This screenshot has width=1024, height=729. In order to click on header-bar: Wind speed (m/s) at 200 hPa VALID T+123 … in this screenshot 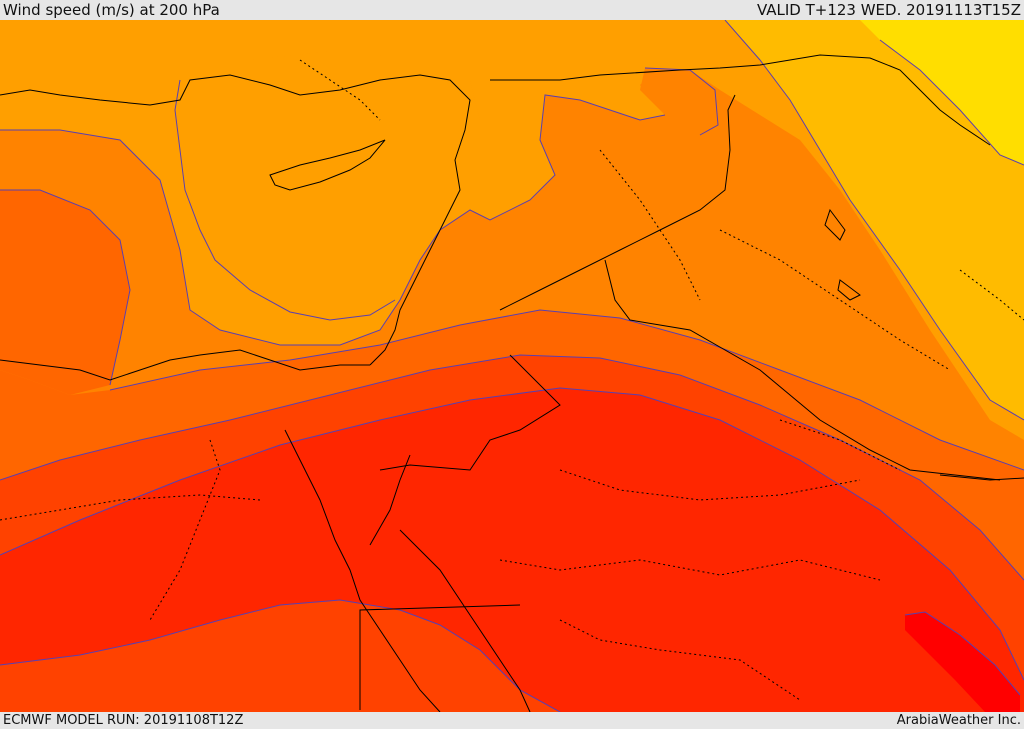, I will do `click(512, 10)`.